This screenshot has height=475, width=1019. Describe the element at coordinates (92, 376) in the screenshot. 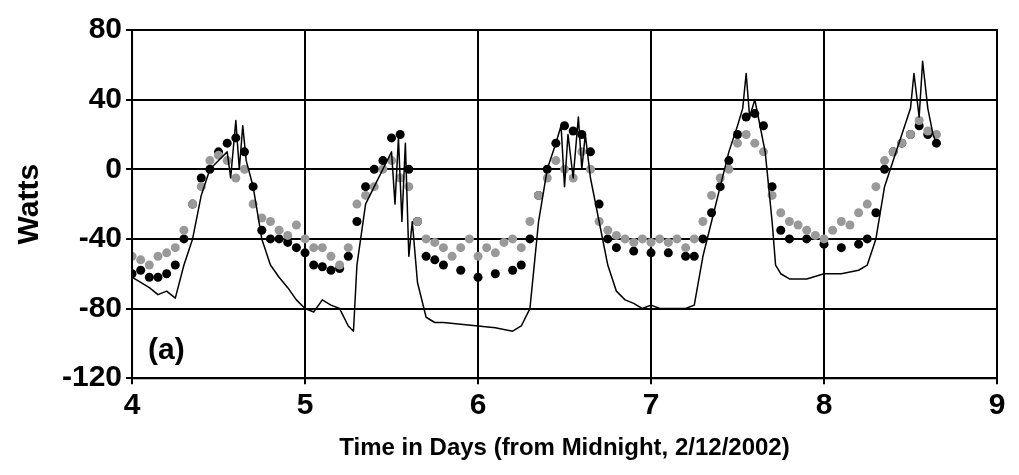

I see `y-tick-label: -120` at that location.